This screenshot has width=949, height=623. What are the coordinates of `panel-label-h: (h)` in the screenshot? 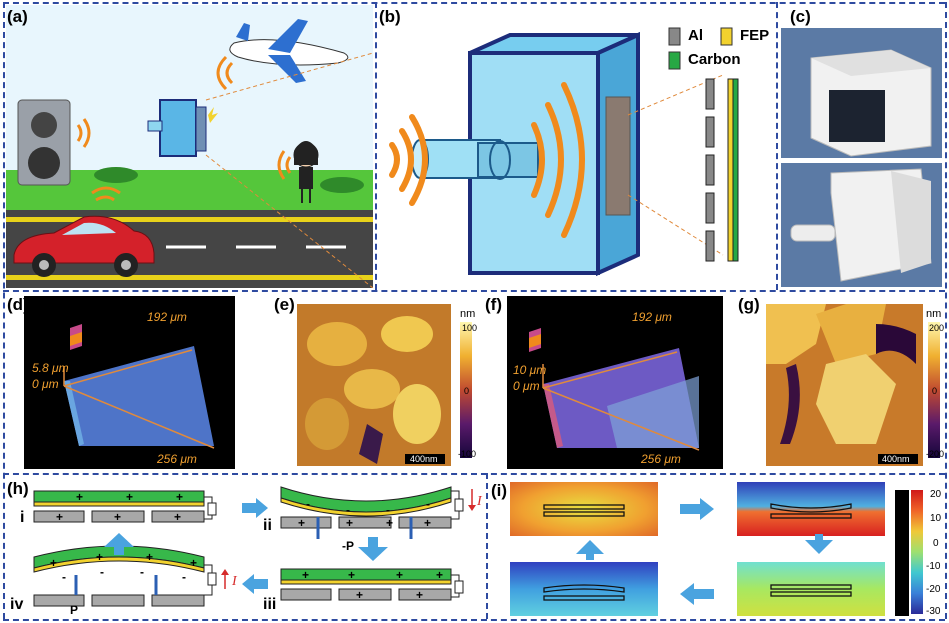 It's located at (18, 488).